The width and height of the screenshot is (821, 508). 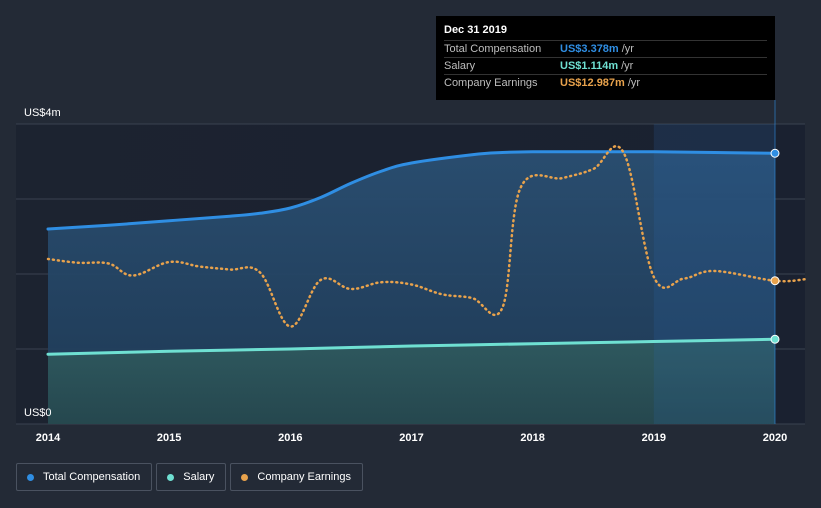 What do you see at coordinates (775, 339) in the screenshot?
I see `salary-marker` at bounding box center [775, 339].